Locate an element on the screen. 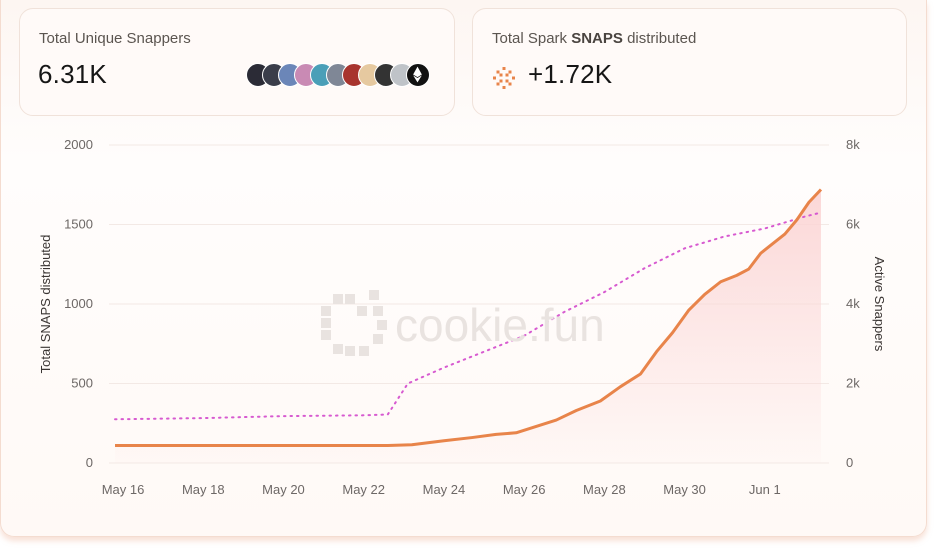 This screenshot has width=937, height=551. ethereum-icon is located at coordinates (417, 74).